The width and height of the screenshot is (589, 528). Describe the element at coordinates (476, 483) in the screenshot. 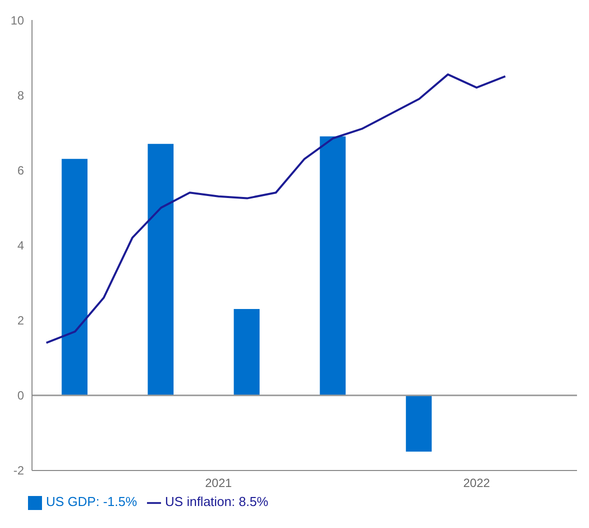

I see `x-tick-label: 2022` at that location.